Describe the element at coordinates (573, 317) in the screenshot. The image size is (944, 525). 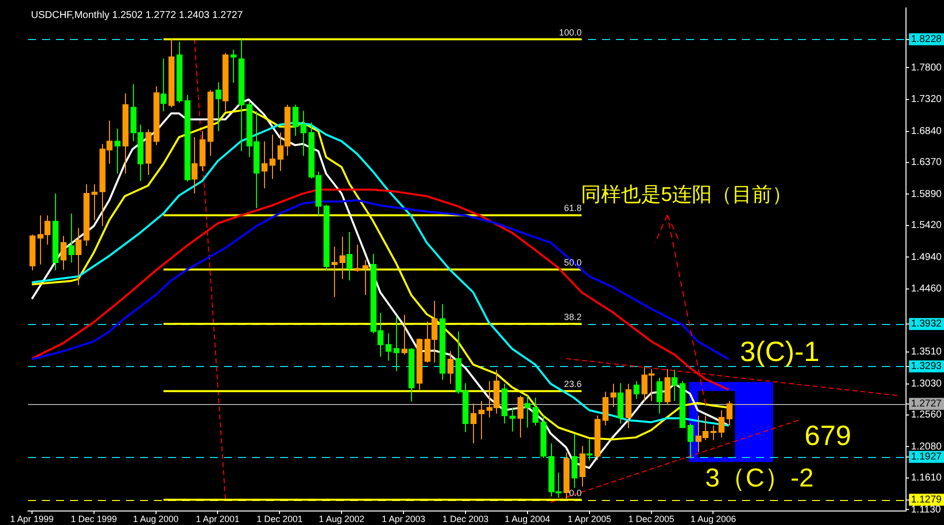
I see `annotation: 38.2` at that location.